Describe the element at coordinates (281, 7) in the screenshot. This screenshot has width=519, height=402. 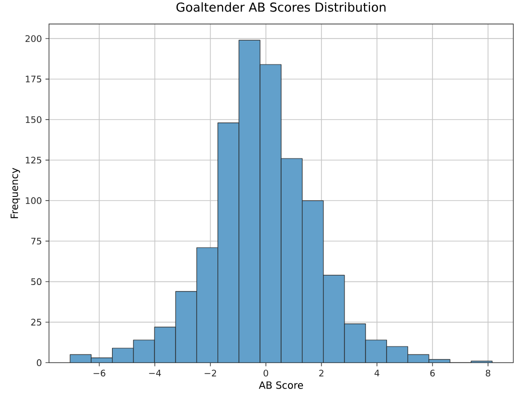
I see `chart-title: Goaltender AB Scores Distribution` at that location.